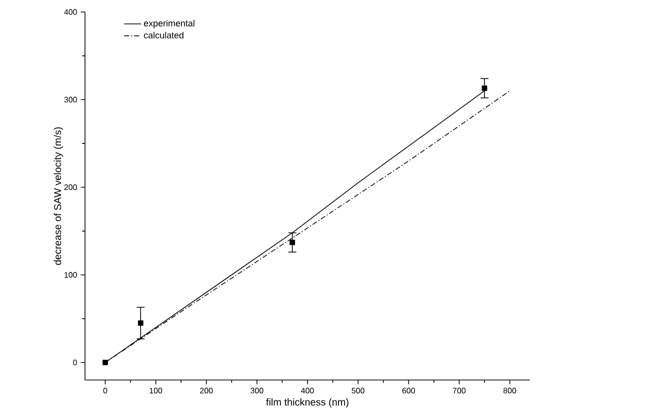  What do you see at coordinates (164, 35) in the screenshot?
I see `legend-label: calculated` at bounding box center [164, 35].